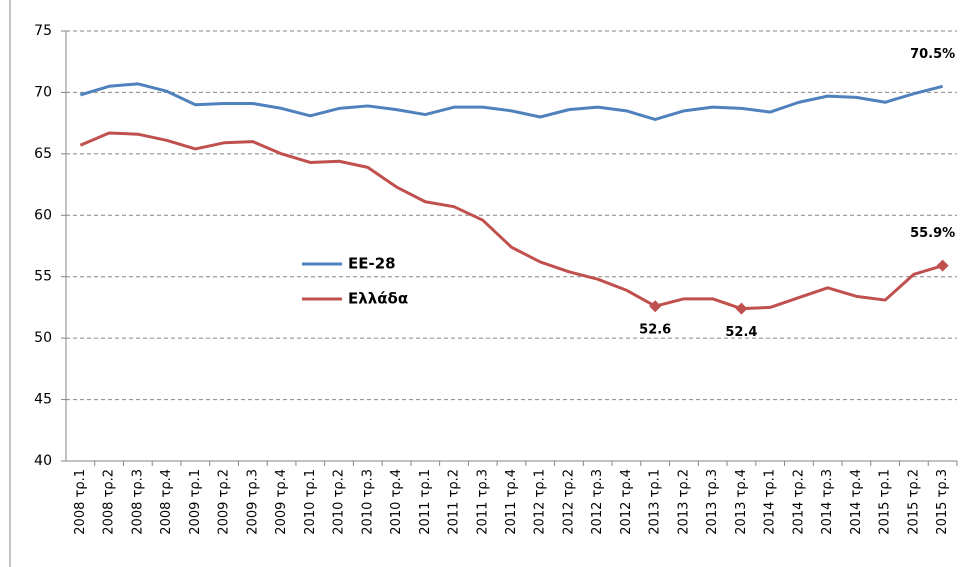 This screenshot has height=567, width=971. Describe the element at coordinates (378, 299) in the screenshot. I see `legend-label: Ελλάδα` at that location.